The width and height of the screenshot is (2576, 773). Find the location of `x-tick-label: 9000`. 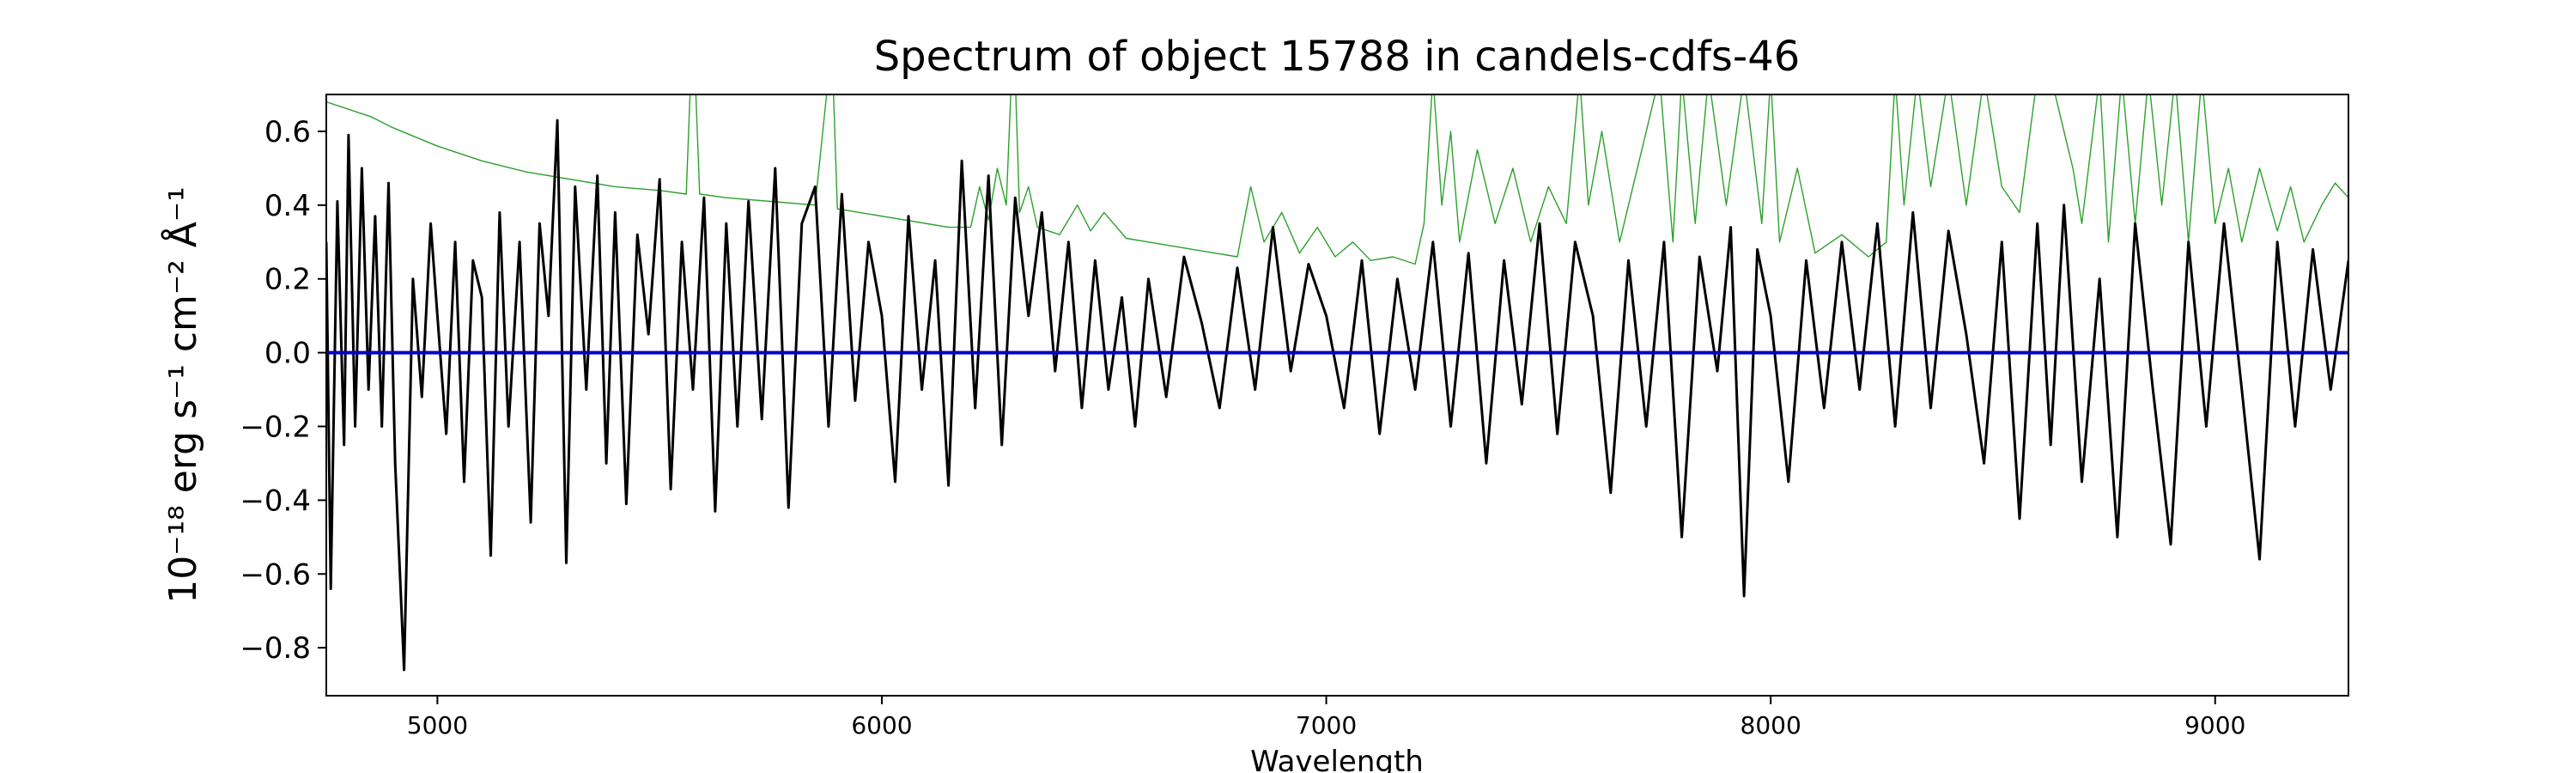

x-tick-label: 9000 is located at coordinates (2214, 725).